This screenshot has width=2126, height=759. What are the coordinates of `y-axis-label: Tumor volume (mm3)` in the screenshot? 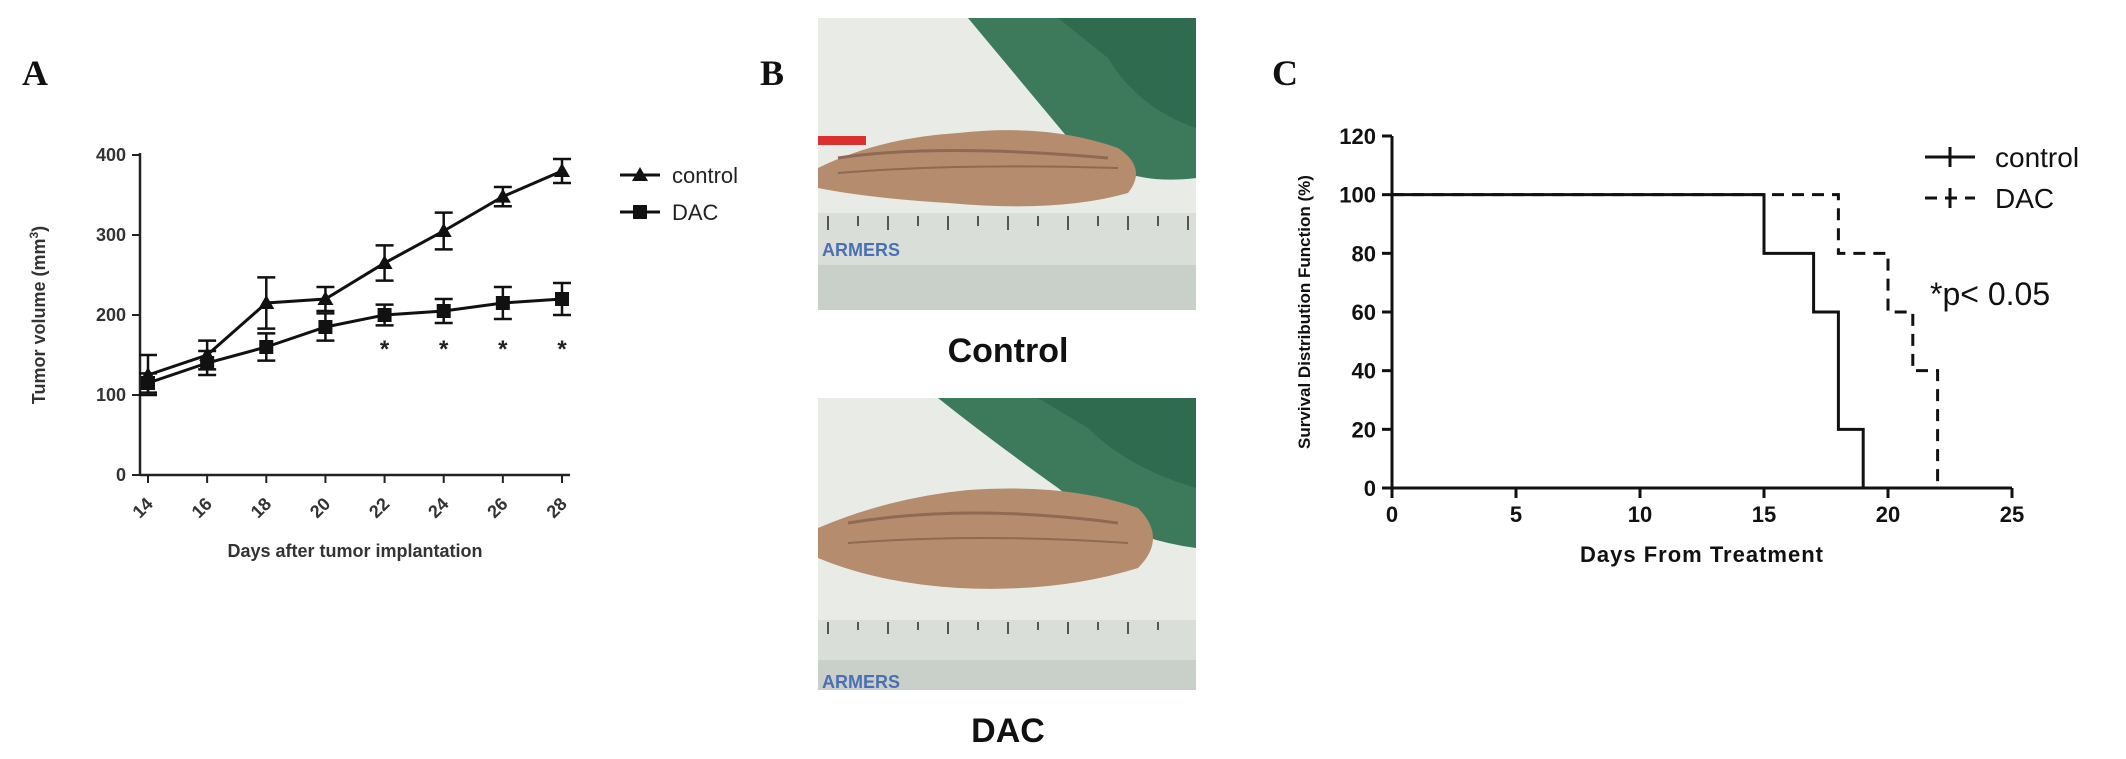 It's located at (38, 315).